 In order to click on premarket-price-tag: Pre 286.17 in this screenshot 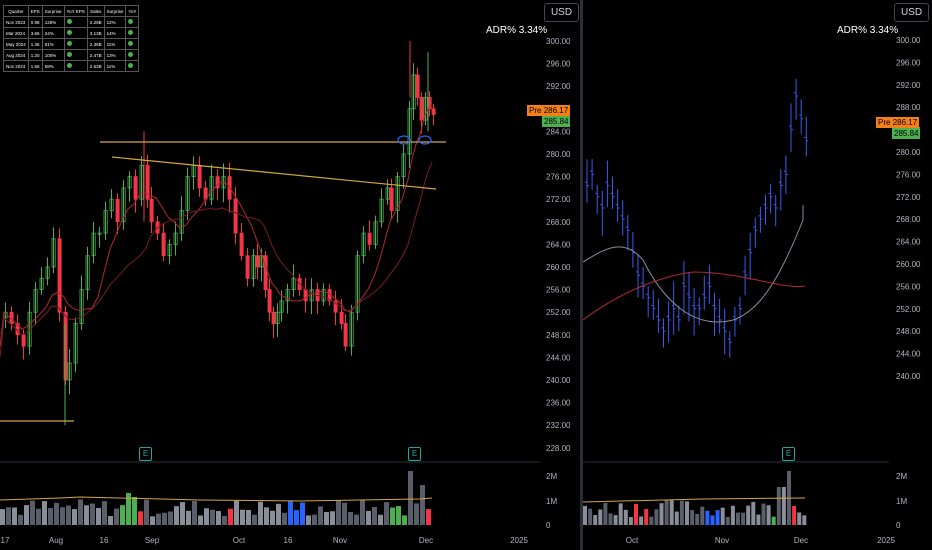, I will do `click(898, 122)`.